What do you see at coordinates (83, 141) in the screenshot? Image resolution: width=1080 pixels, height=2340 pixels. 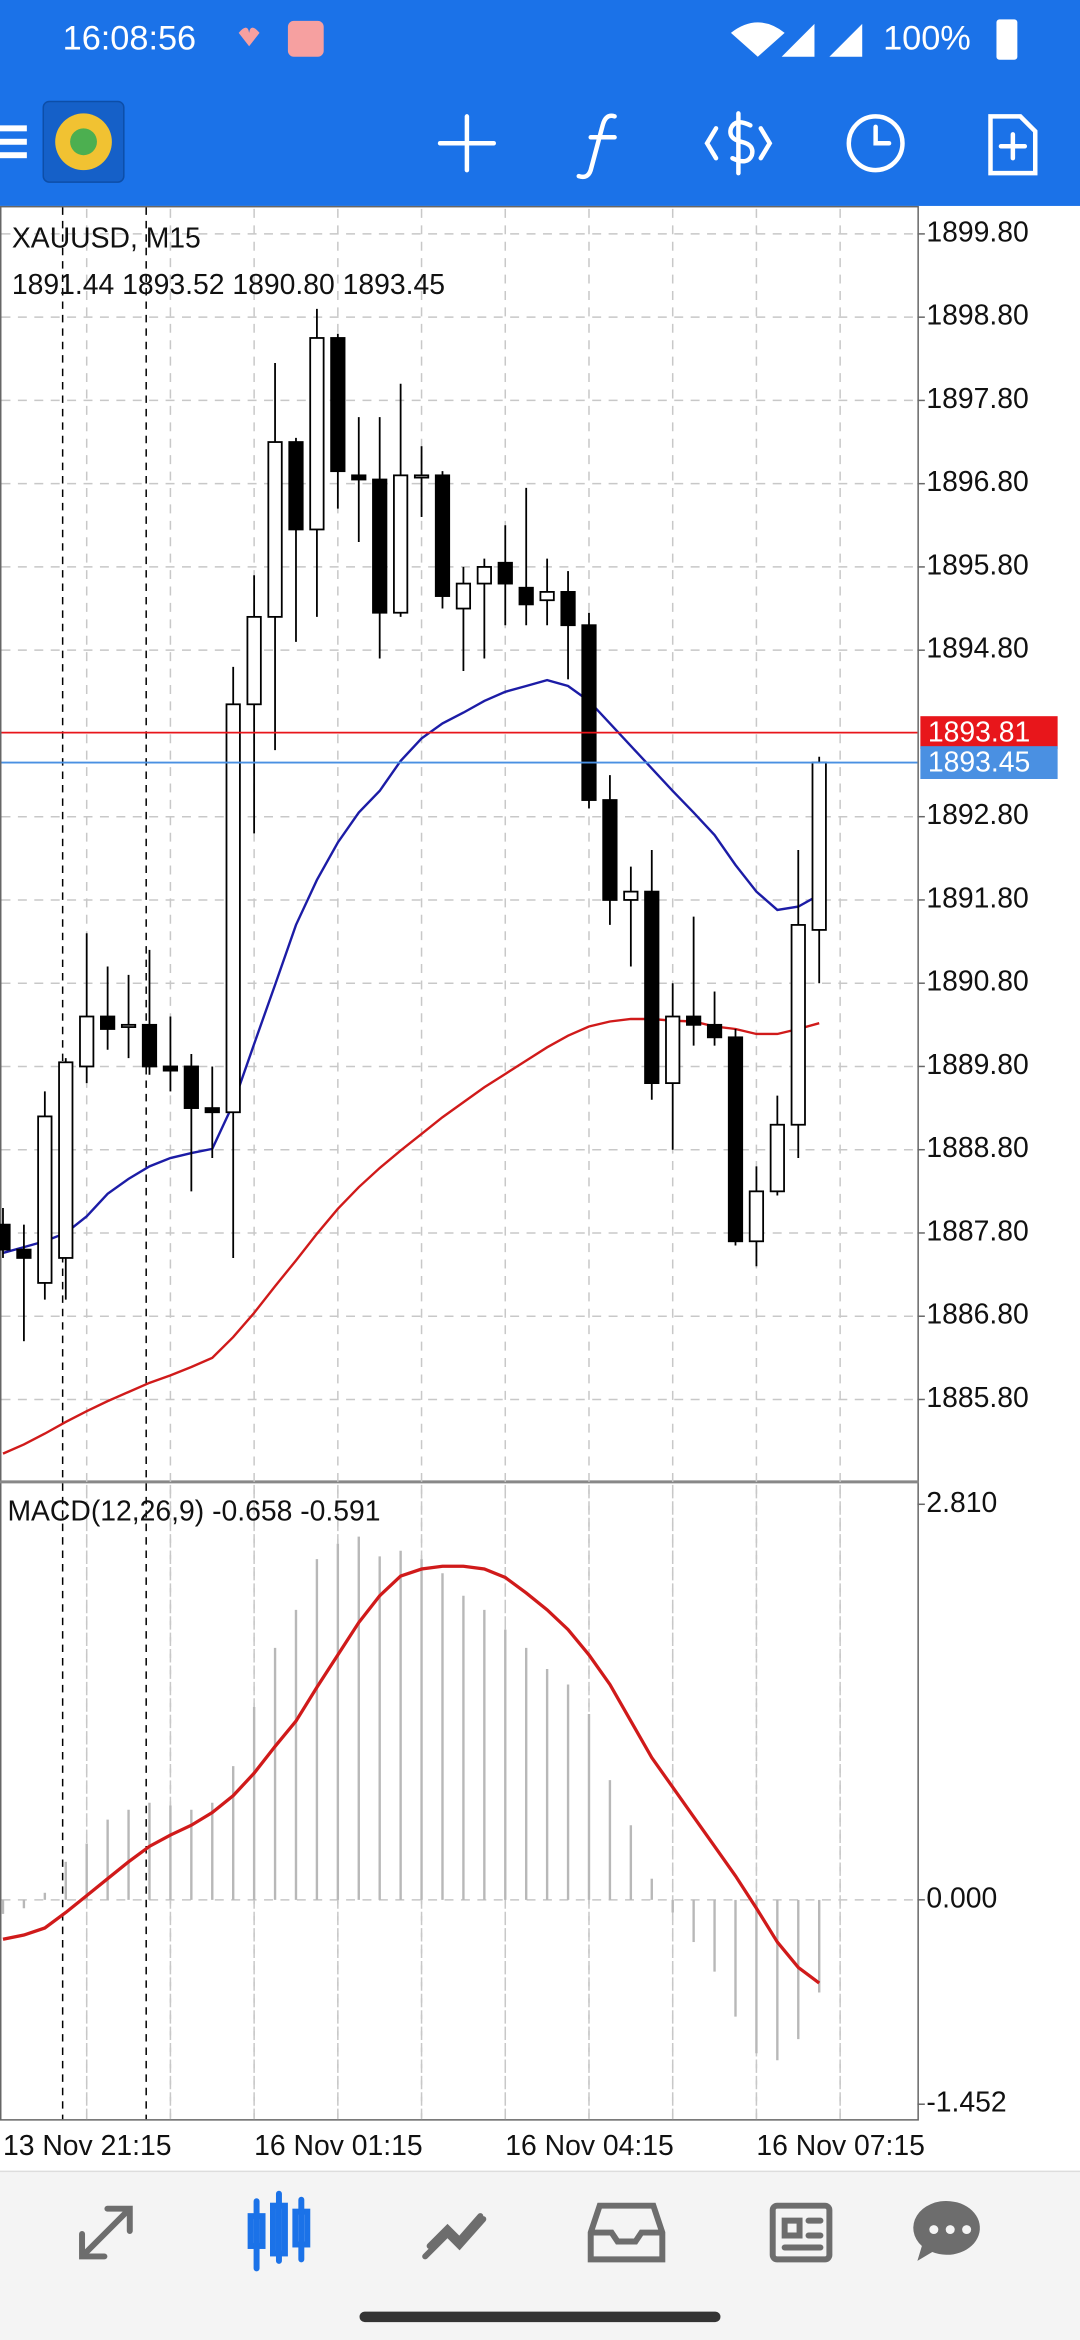 I see `app-logo` at bounding box center [83, 141].